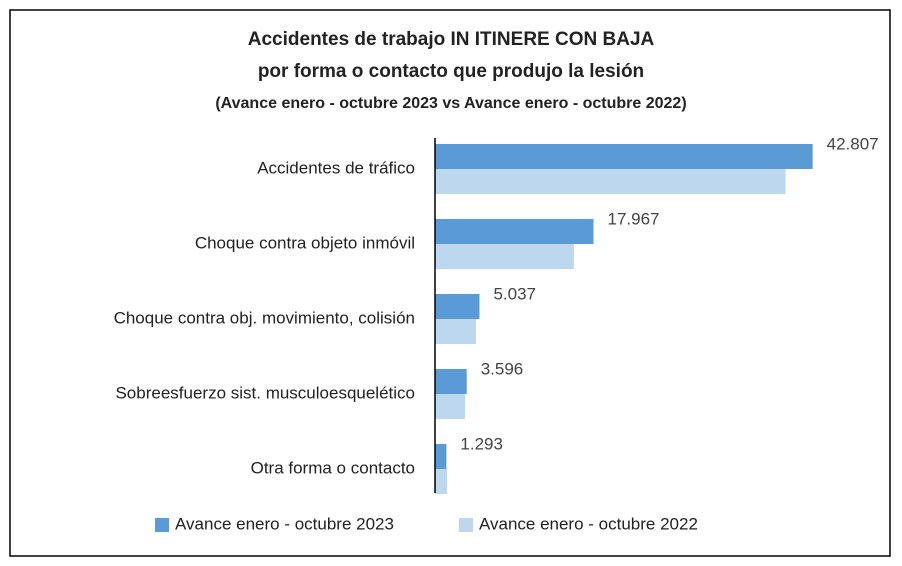 The image size is (902, 566). Describe the element at coordinates (481, 443) in the screenshot. I see `data-label: 1.293` at that location.